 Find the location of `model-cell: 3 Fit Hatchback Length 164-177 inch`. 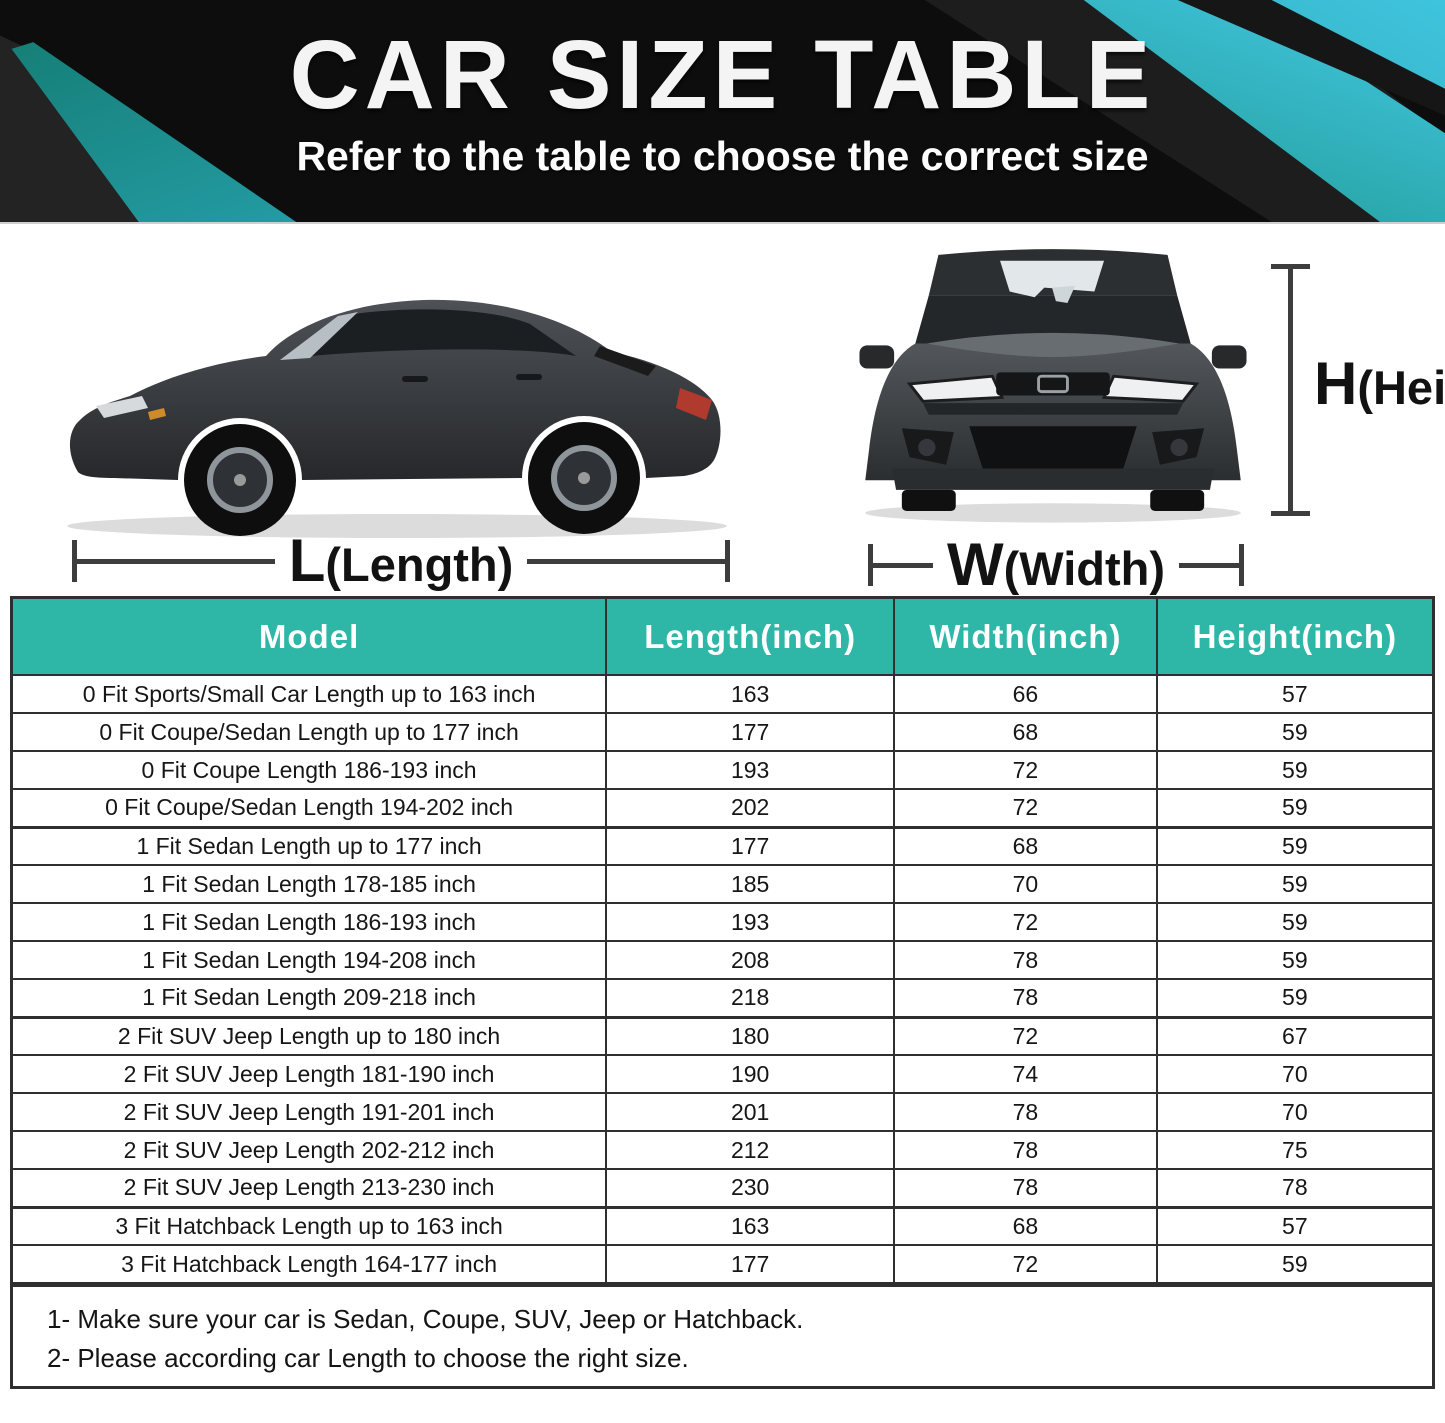

model-cell: 3 Fit Hatchback Length 164-177 inch is located at coordinates (310, 1264).